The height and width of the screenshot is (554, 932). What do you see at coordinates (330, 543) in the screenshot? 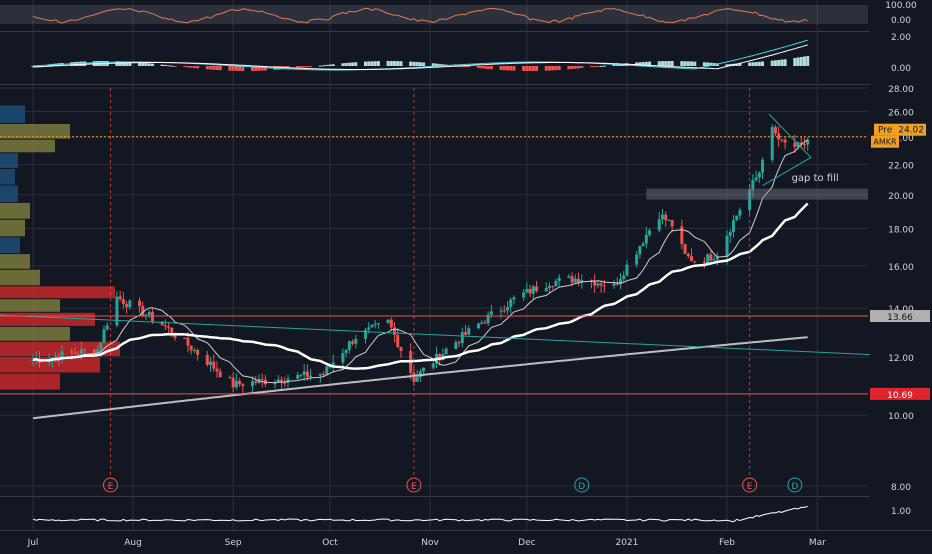
I see `time-tick-label: Oct` at bounding box center [330, 543].